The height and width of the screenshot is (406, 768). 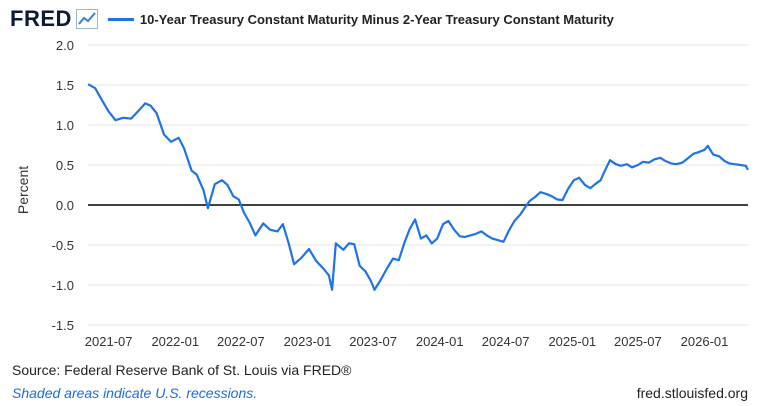 What do you see at coordinates (63, 285) in the screenshot?
I see `y-tick-label: -1.0` at bounding box center [63, 285].